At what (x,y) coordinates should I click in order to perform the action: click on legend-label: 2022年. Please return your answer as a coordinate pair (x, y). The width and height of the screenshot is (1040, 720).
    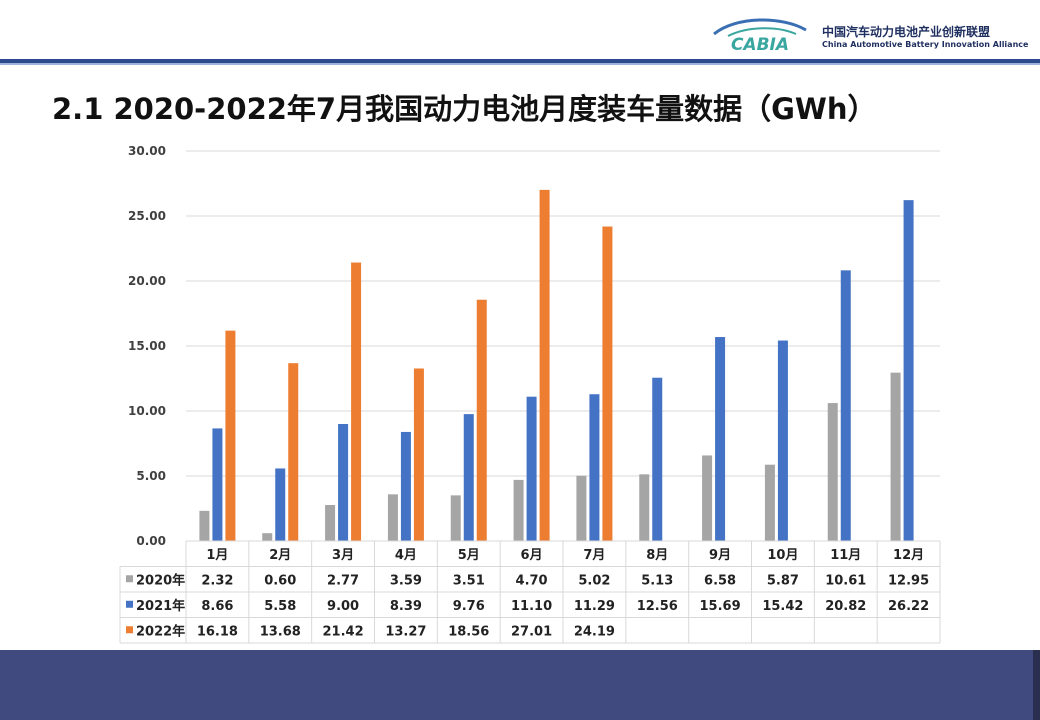
    Looking at the image, I should click on (160, 631).